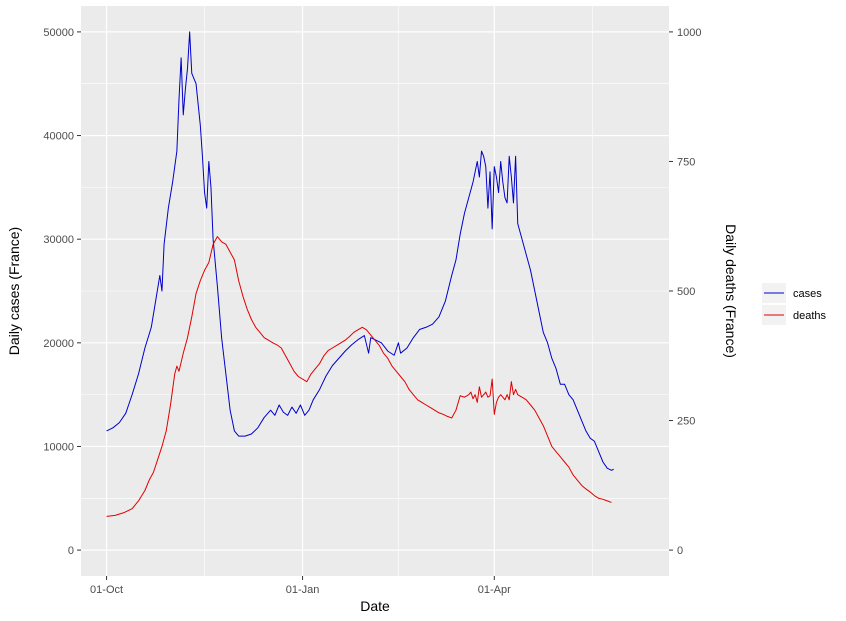 The width and height of the screenshot is (846, 621). What do you see at coordinates (731, 291) in the screenshot?
I see `right-y-axis-title: Daily deaths (France)` at bounding box center [731, 291].